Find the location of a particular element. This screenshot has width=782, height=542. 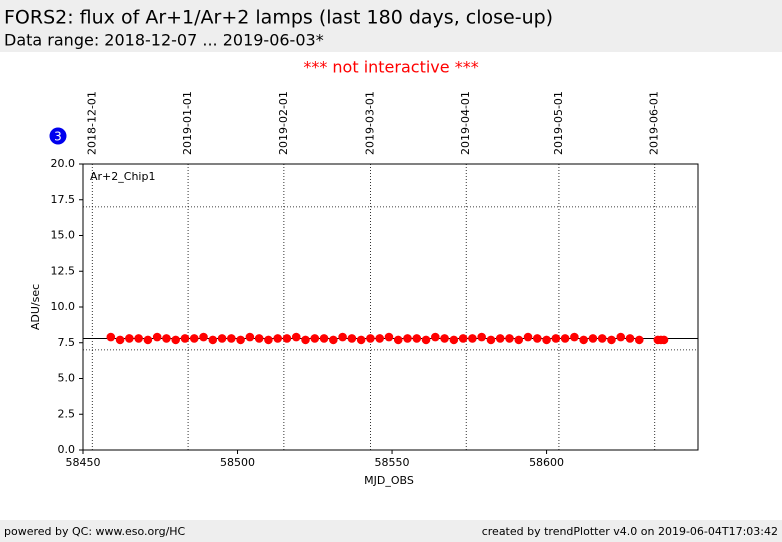

y-tick-label: 2.5 is located at coordinates (67, 413).